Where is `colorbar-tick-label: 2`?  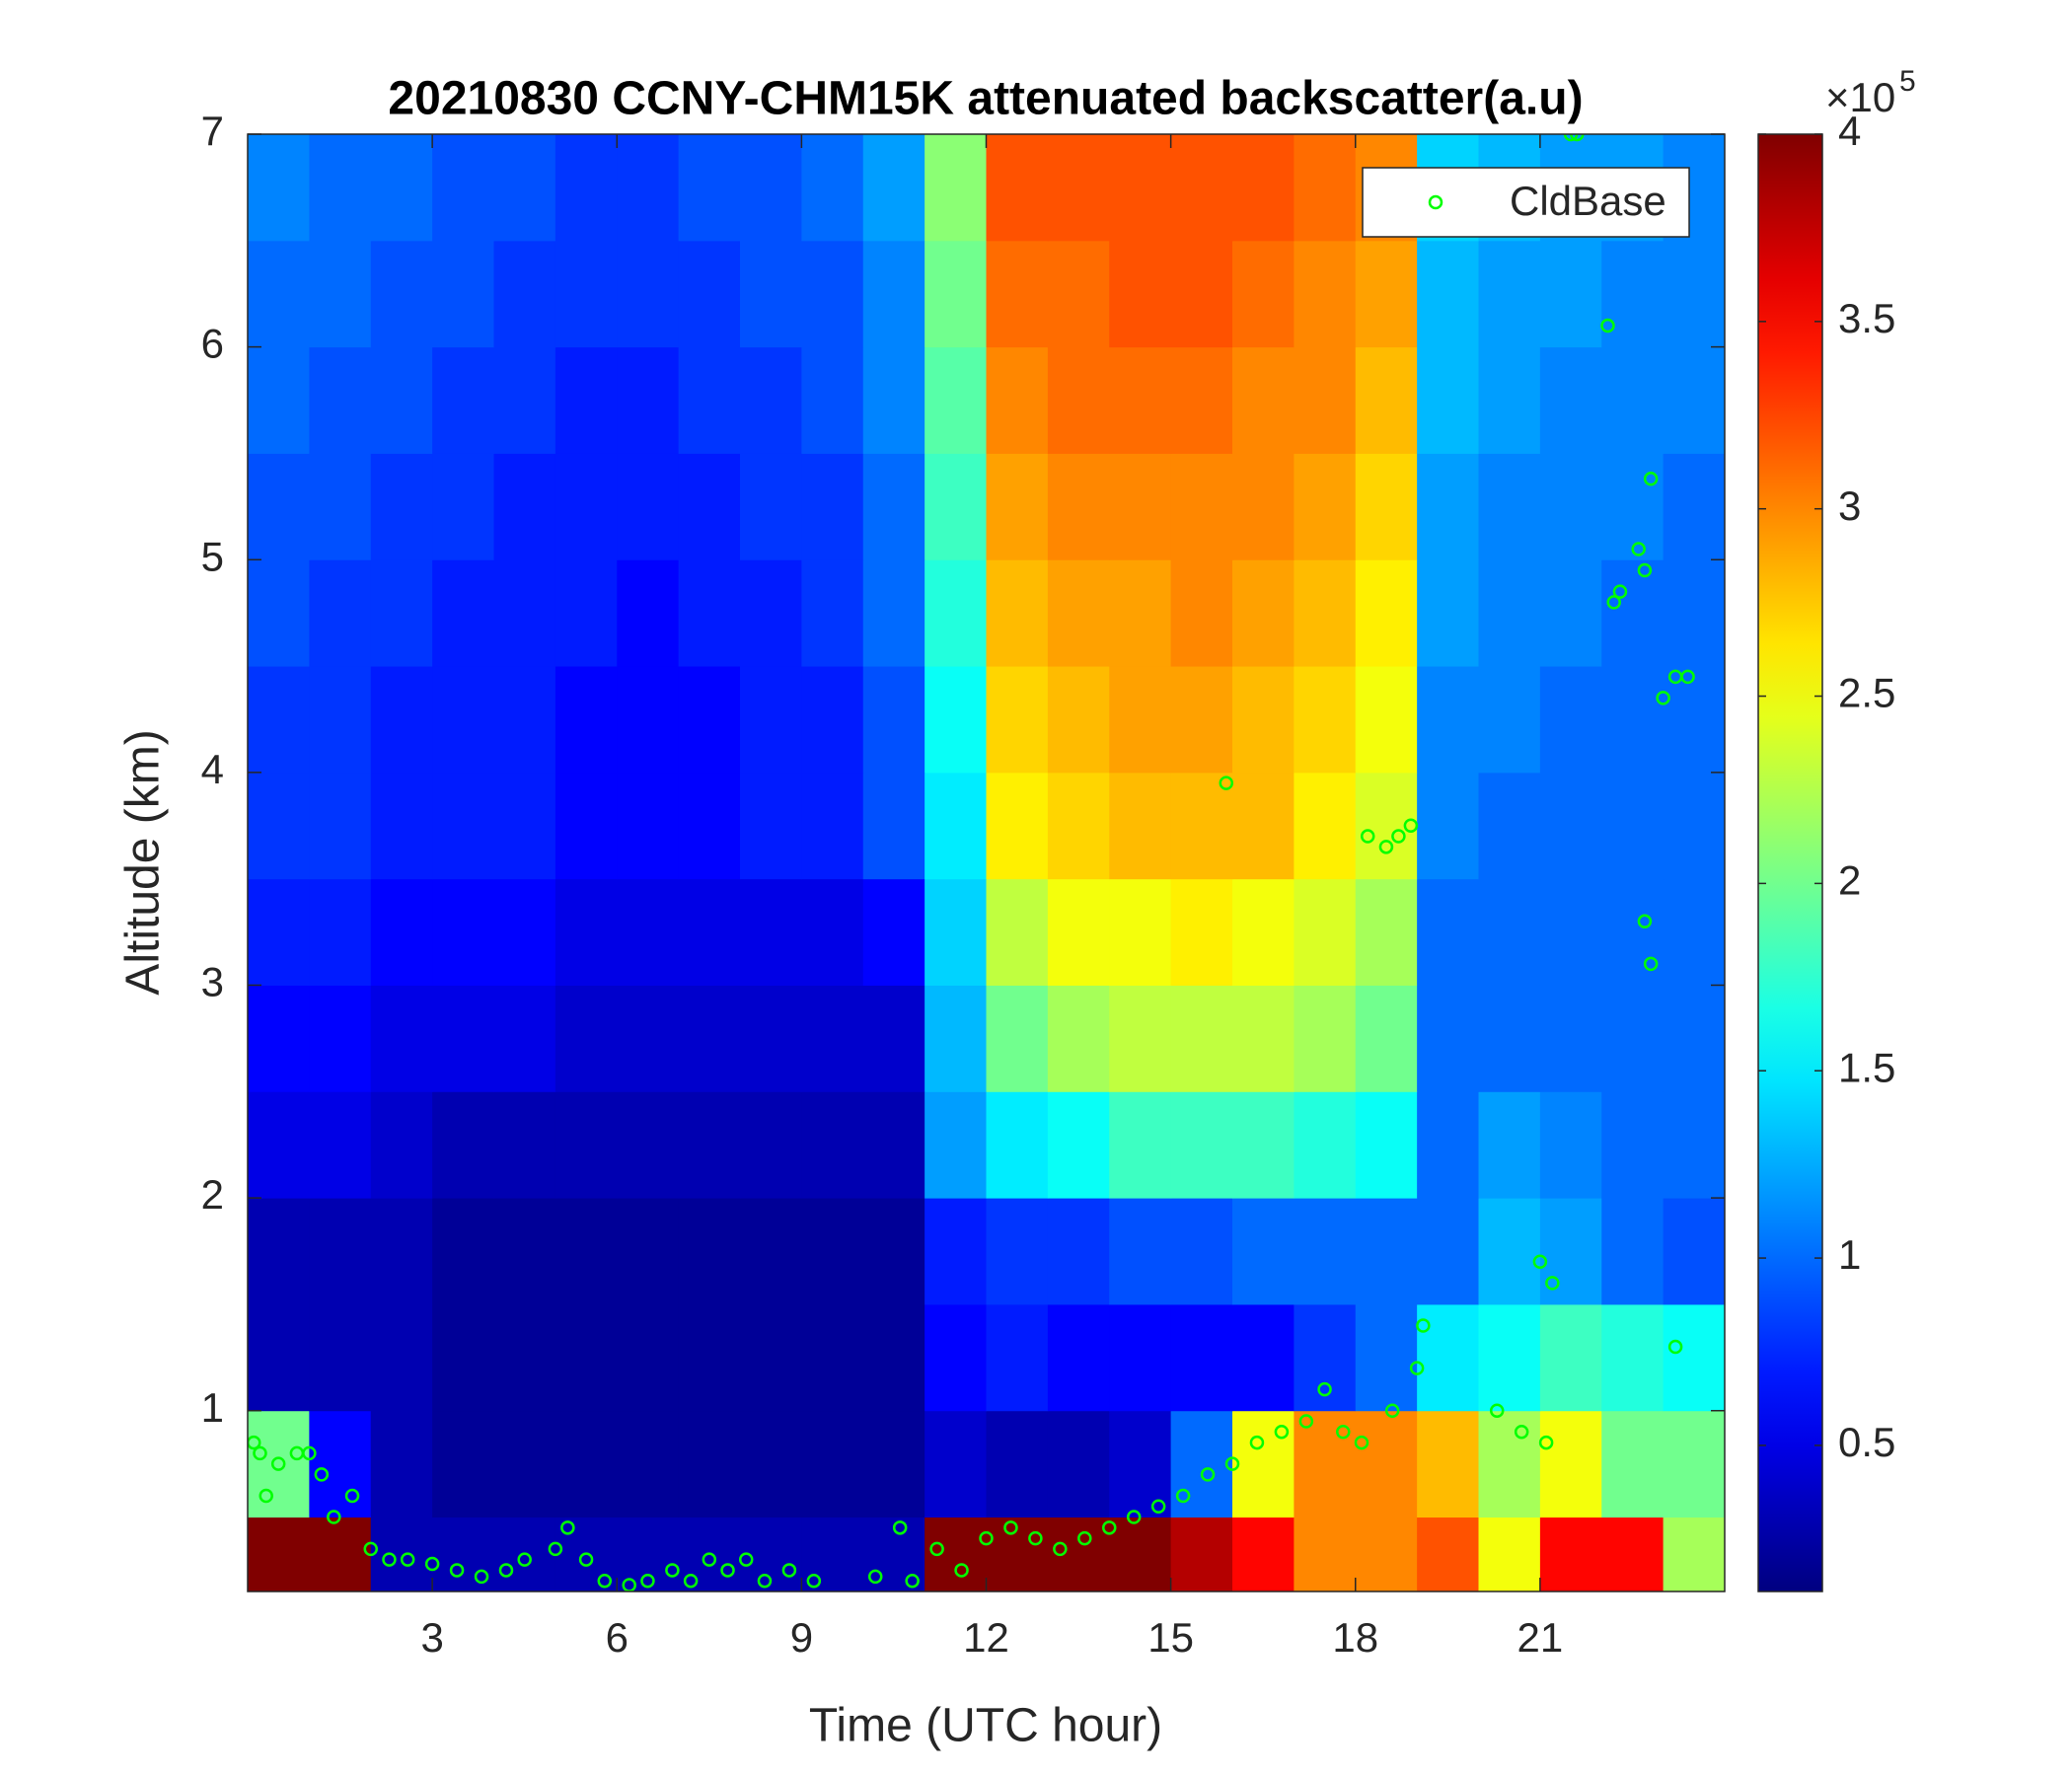
colorbar-tick-label: 2 is located at coordinates (1850, 880).